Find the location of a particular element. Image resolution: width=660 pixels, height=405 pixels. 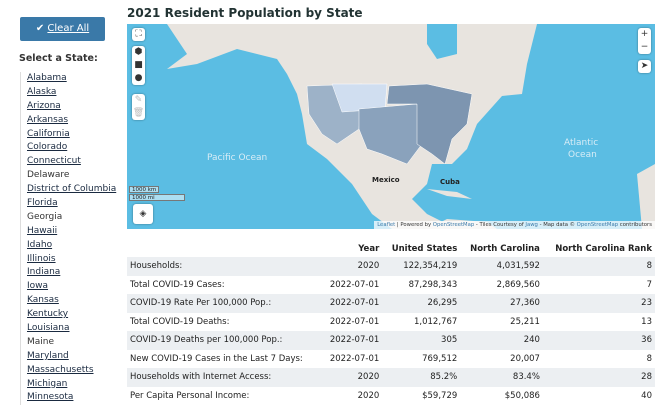

column-header: Year is located at coordinates (352, 248).